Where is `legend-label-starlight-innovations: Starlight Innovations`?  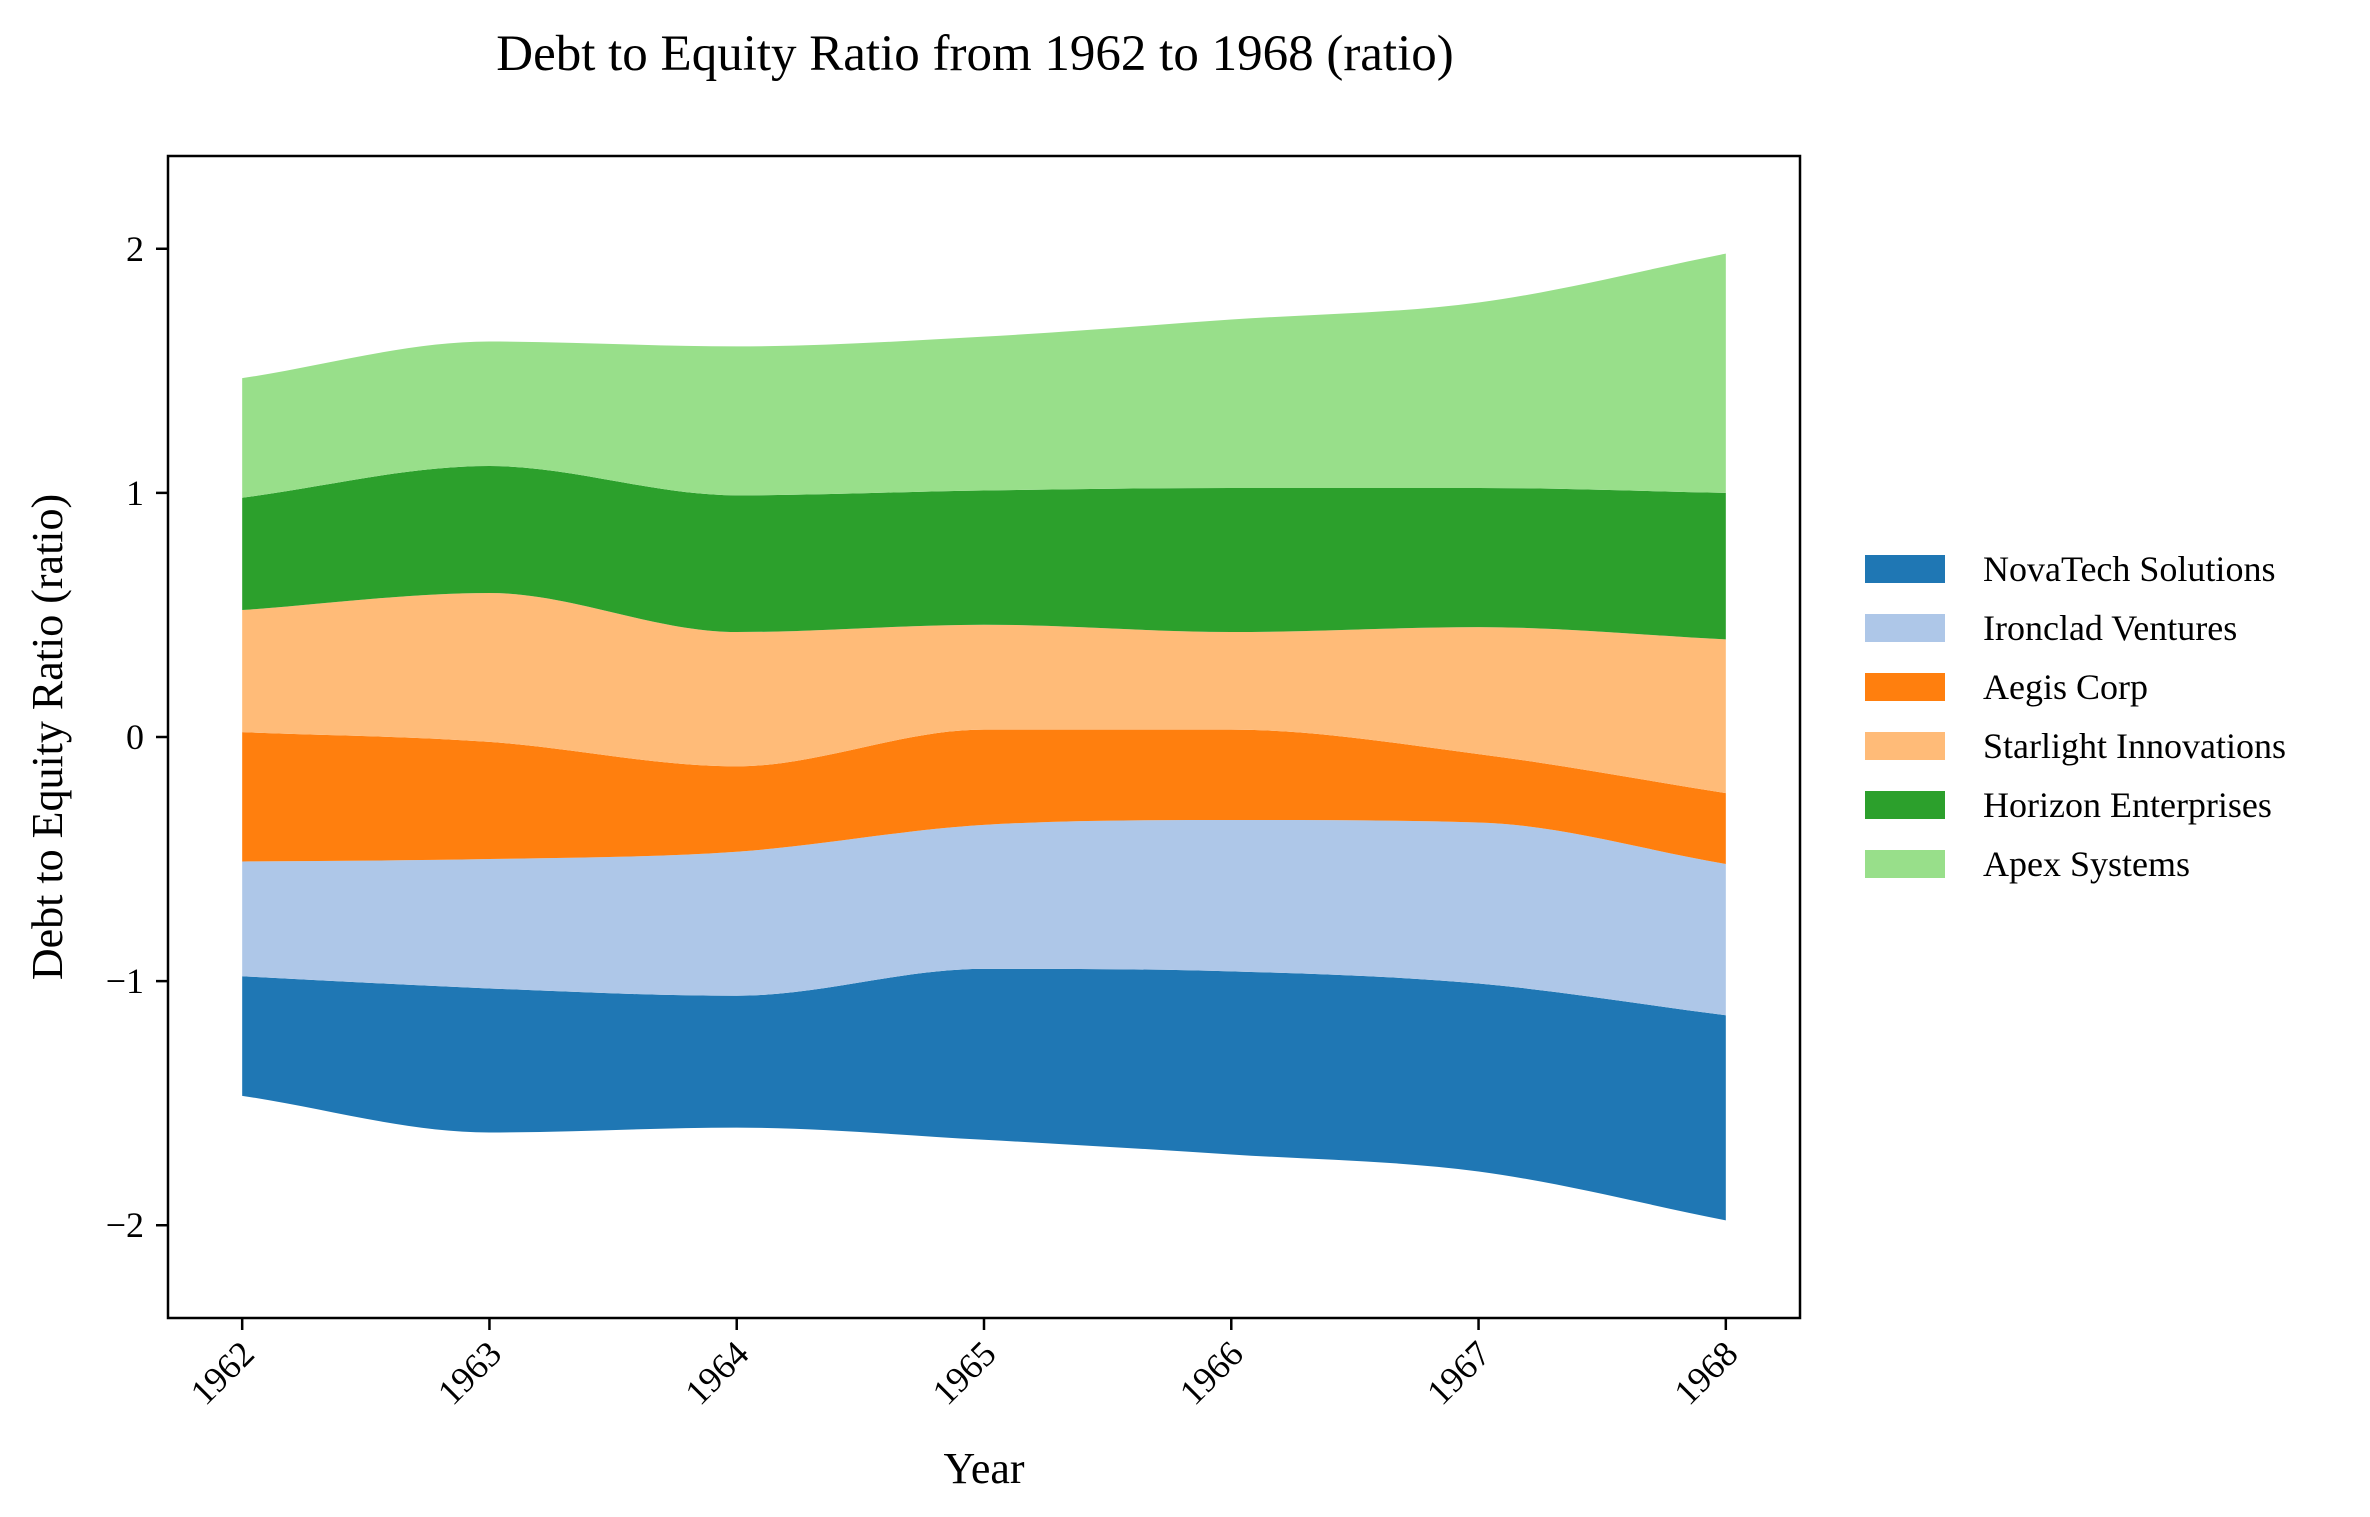 legend-label-starlight-innovations: Starlight Innovations is located at coordinates (2134, 746).